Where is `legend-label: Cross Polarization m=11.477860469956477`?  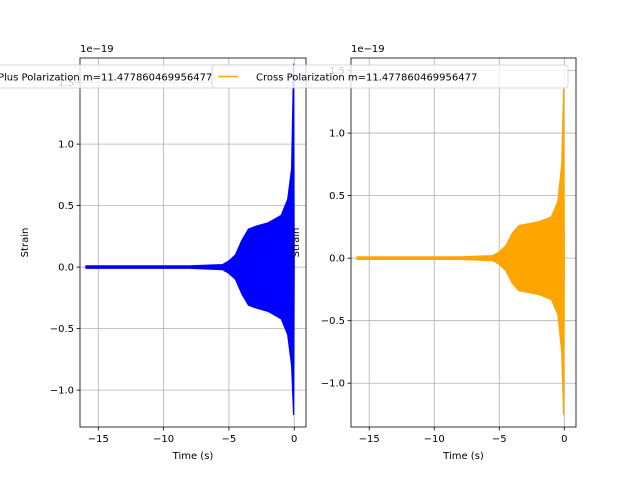 legend-label: Cross Polarization m=11.477860469956477 is located at coordinates (366, 78).